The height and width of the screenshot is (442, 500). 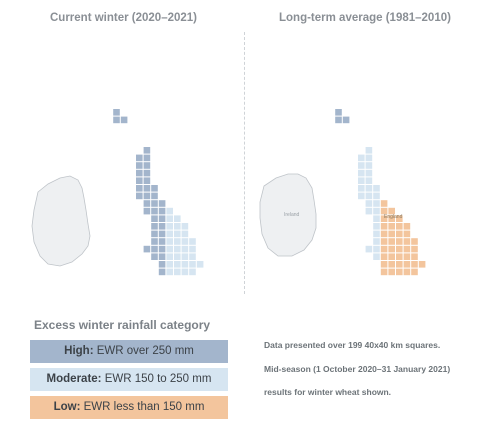 What do you see at coordinates (124, 18) in the screenshot?
I see `title-current-winter: Current winter (2020–2021)` at bounding box center [124, 18].